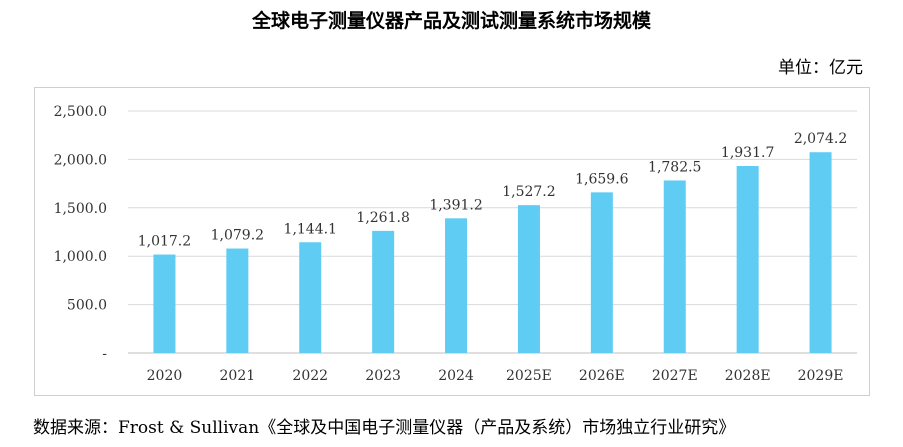  What do you see at coordinates (238, 376) in the screenshot?
I see `x-tick-label: 2021` at bounding box center [238, 376].